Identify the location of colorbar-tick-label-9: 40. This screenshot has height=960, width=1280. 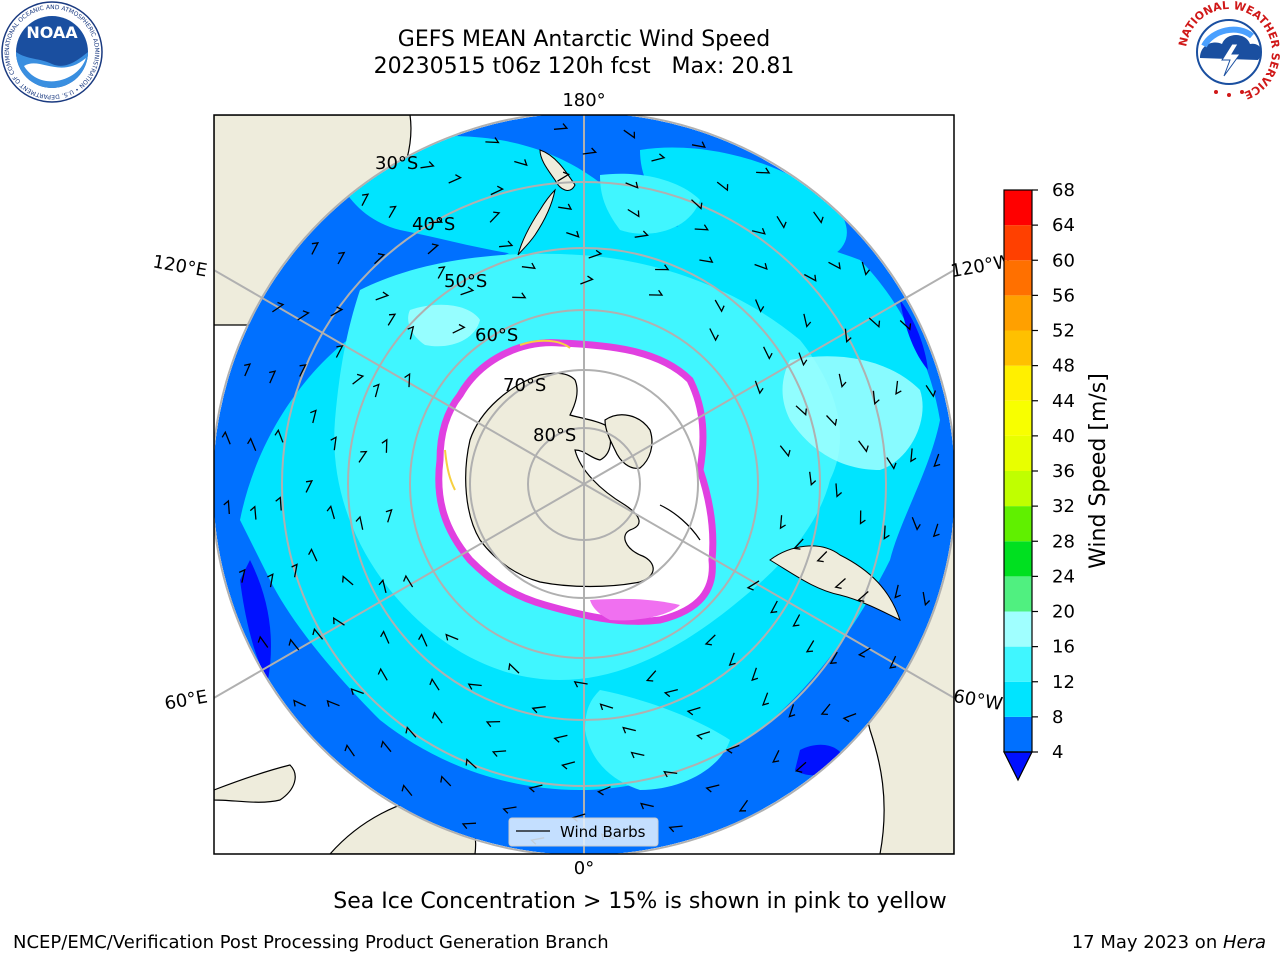
(1063, 436).